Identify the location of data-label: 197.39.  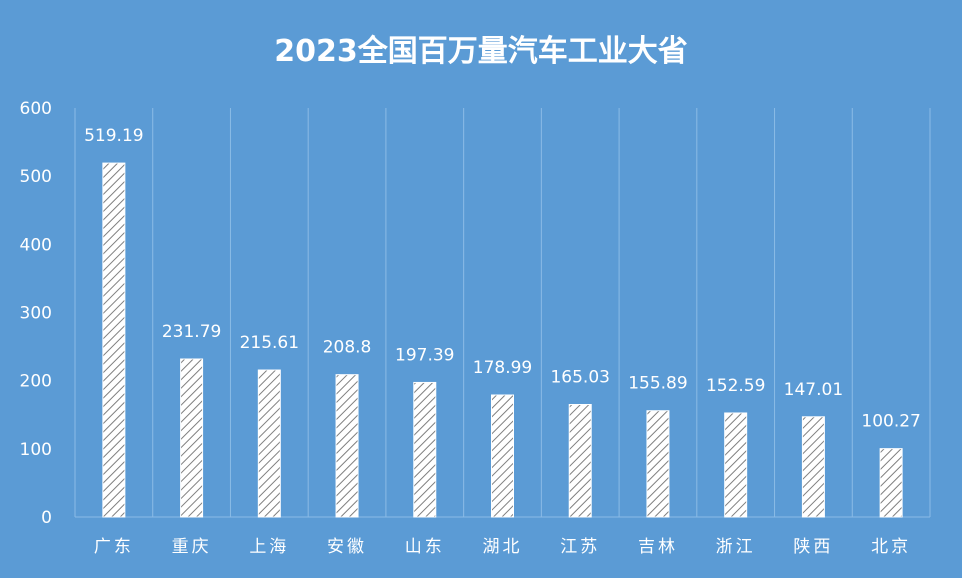
(424, 355).